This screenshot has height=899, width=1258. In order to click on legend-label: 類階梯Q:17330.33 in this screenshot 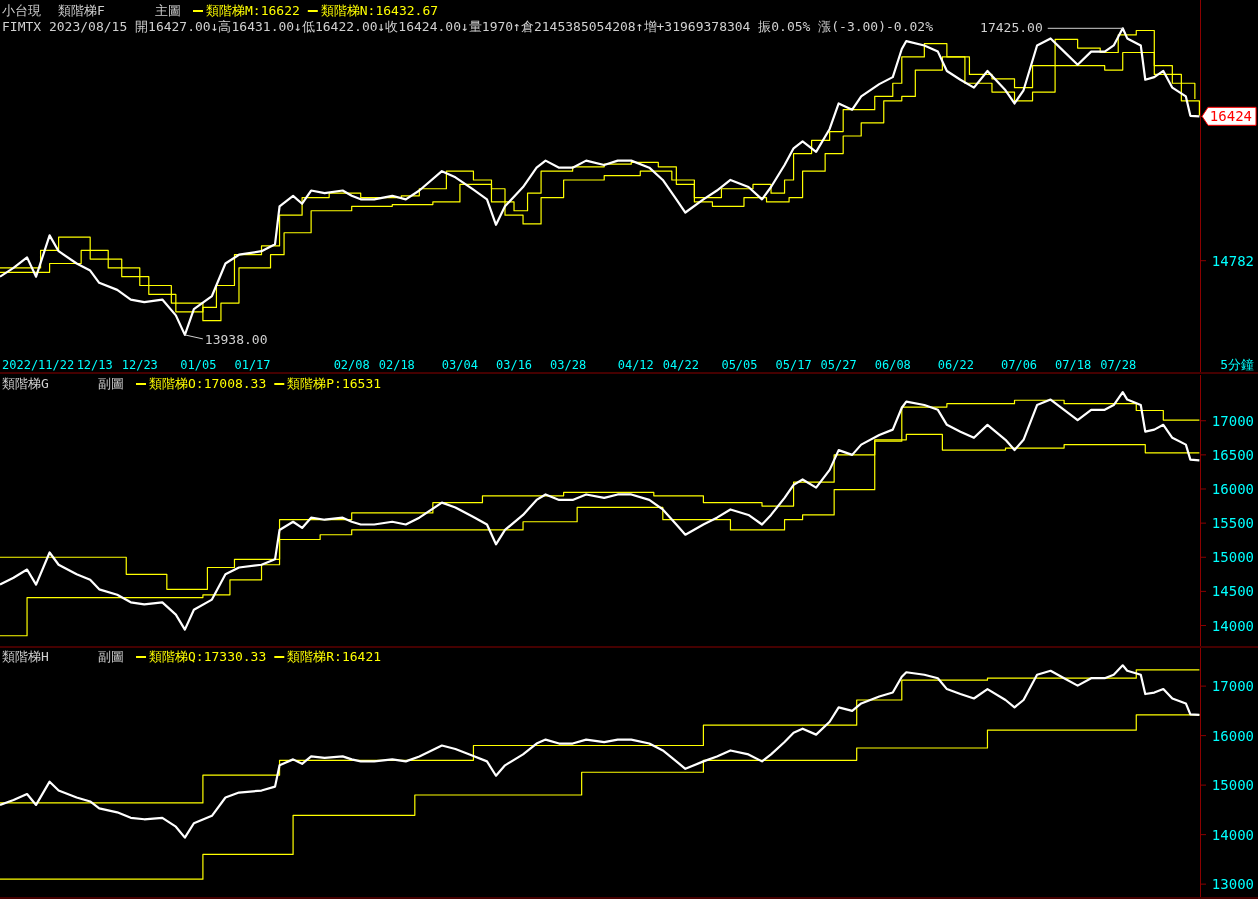, I will do `click(208, 656)`.